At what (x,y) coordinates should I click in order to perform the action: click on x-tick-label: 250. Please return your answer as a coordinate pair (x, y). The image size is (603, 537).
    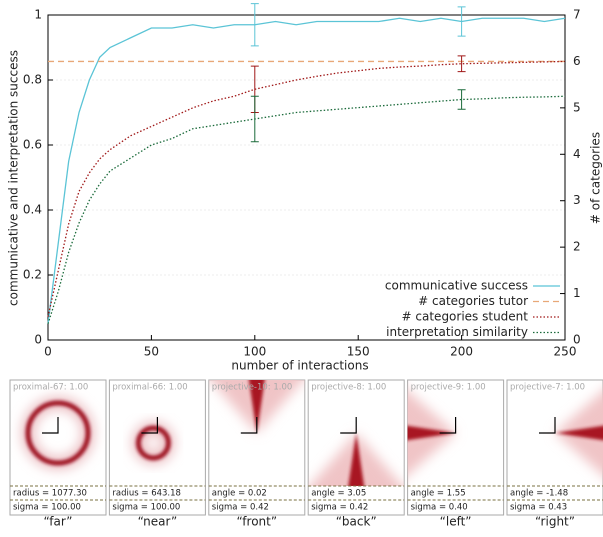
    Looking at the image, I should click on (565, 352).